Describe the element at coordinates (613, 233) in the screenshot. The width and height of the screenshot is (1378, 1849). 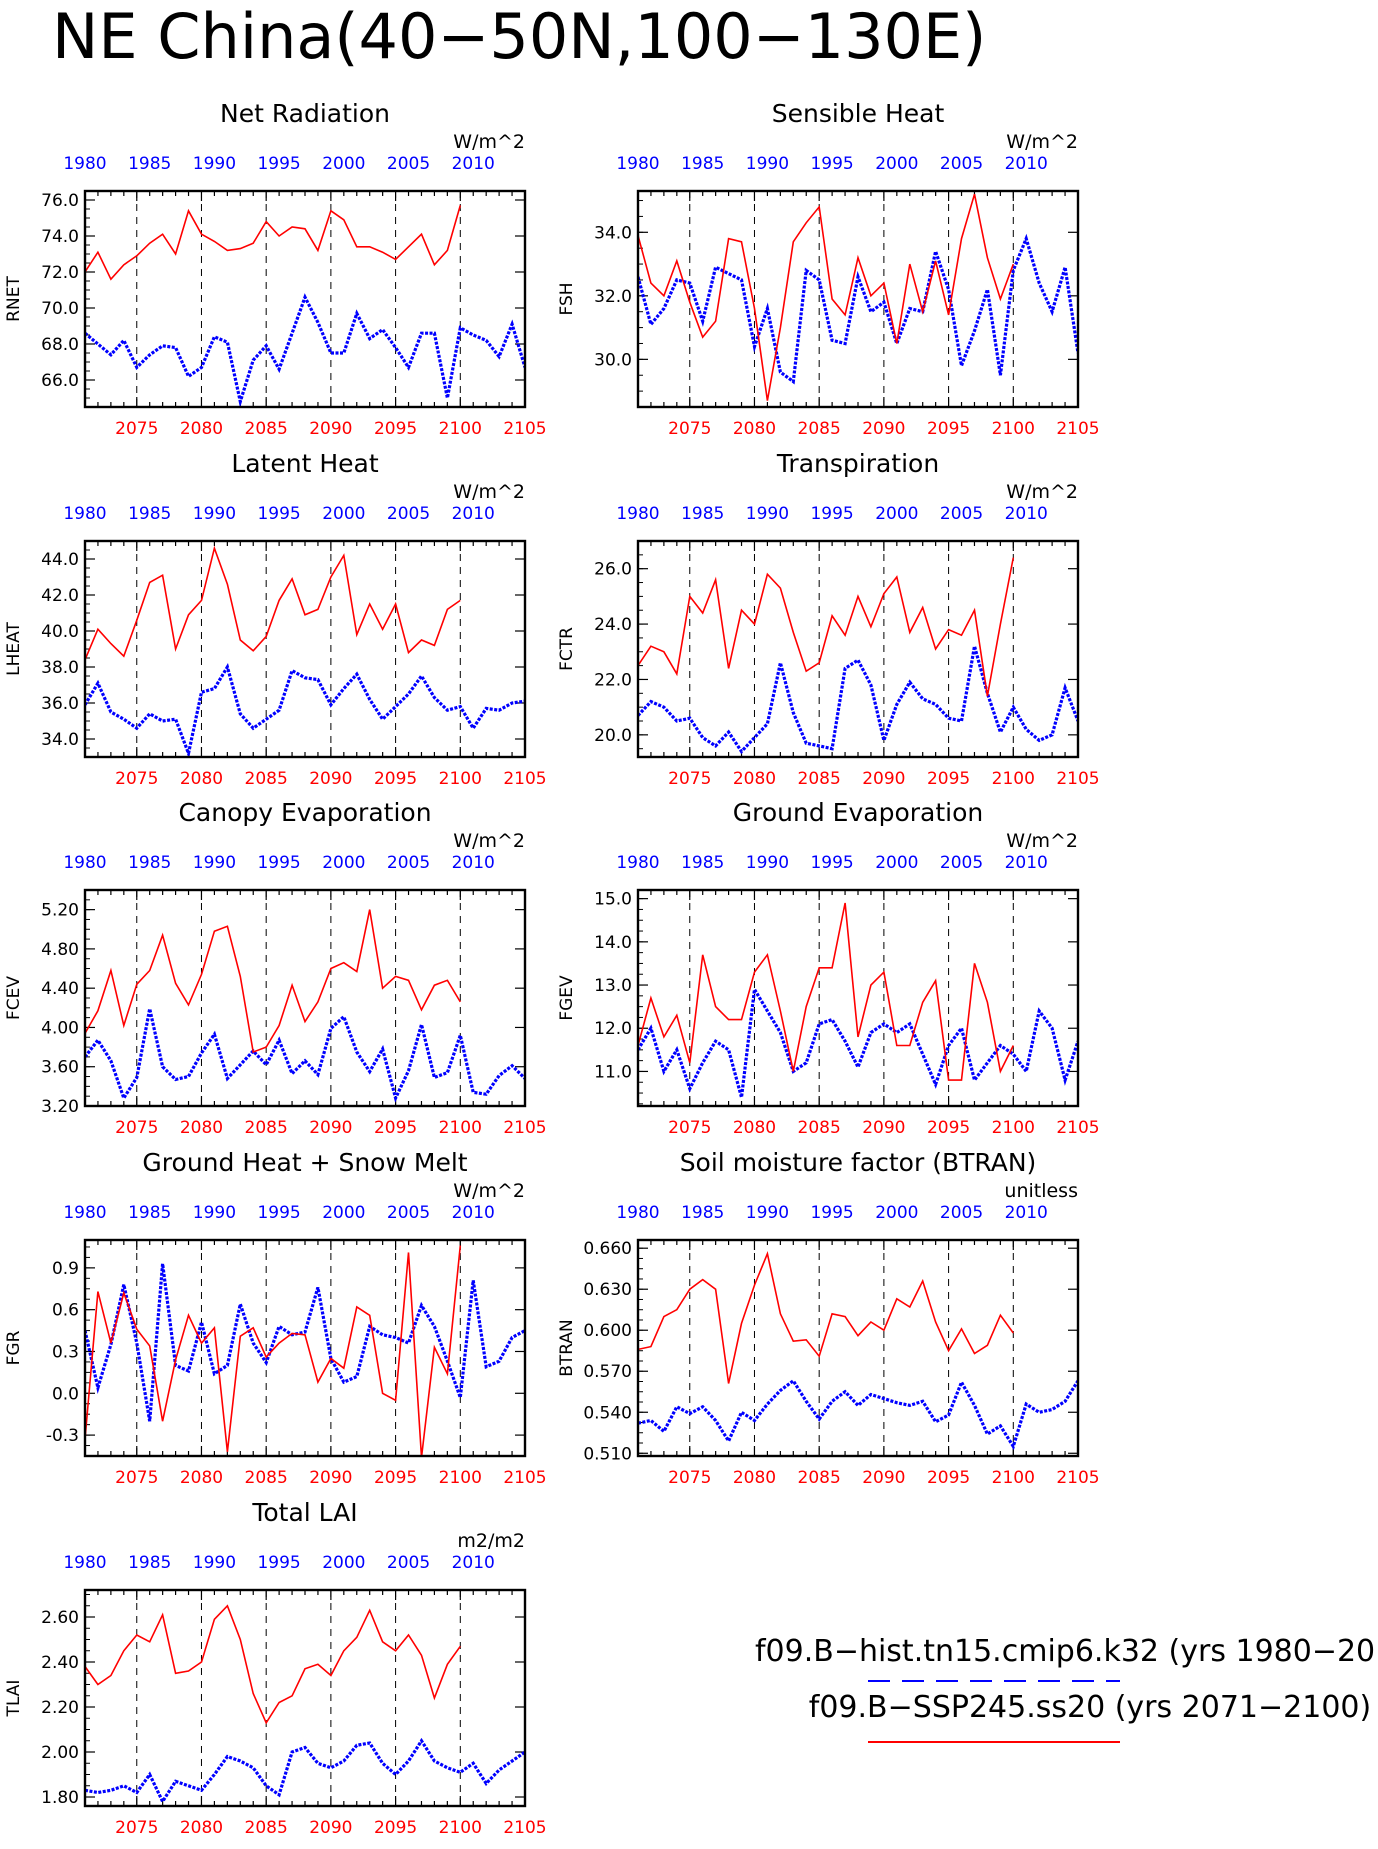
I see `y-tick-label: 34.0` at that location.